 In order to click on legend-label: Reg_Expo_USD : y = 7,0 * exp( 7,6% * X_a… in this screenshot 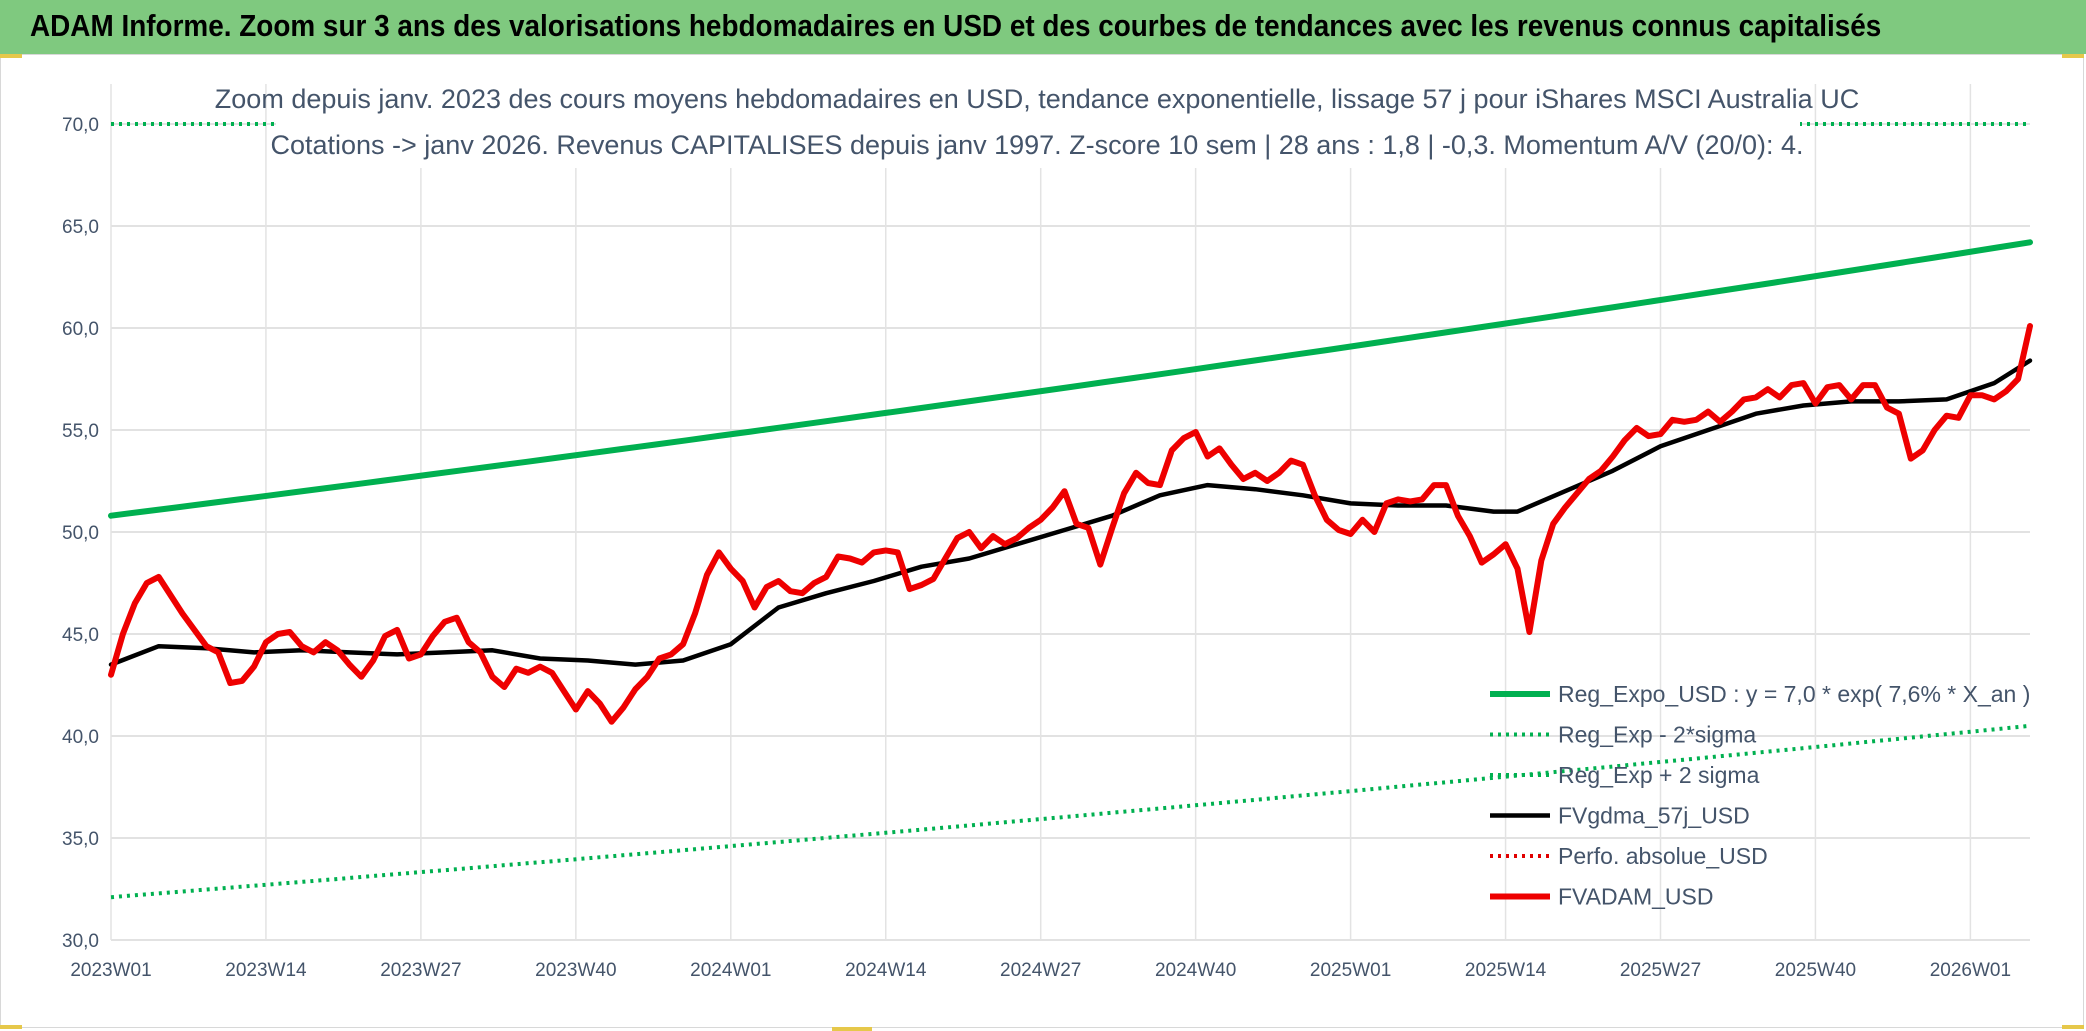, I will do `click(1794, 694)`.